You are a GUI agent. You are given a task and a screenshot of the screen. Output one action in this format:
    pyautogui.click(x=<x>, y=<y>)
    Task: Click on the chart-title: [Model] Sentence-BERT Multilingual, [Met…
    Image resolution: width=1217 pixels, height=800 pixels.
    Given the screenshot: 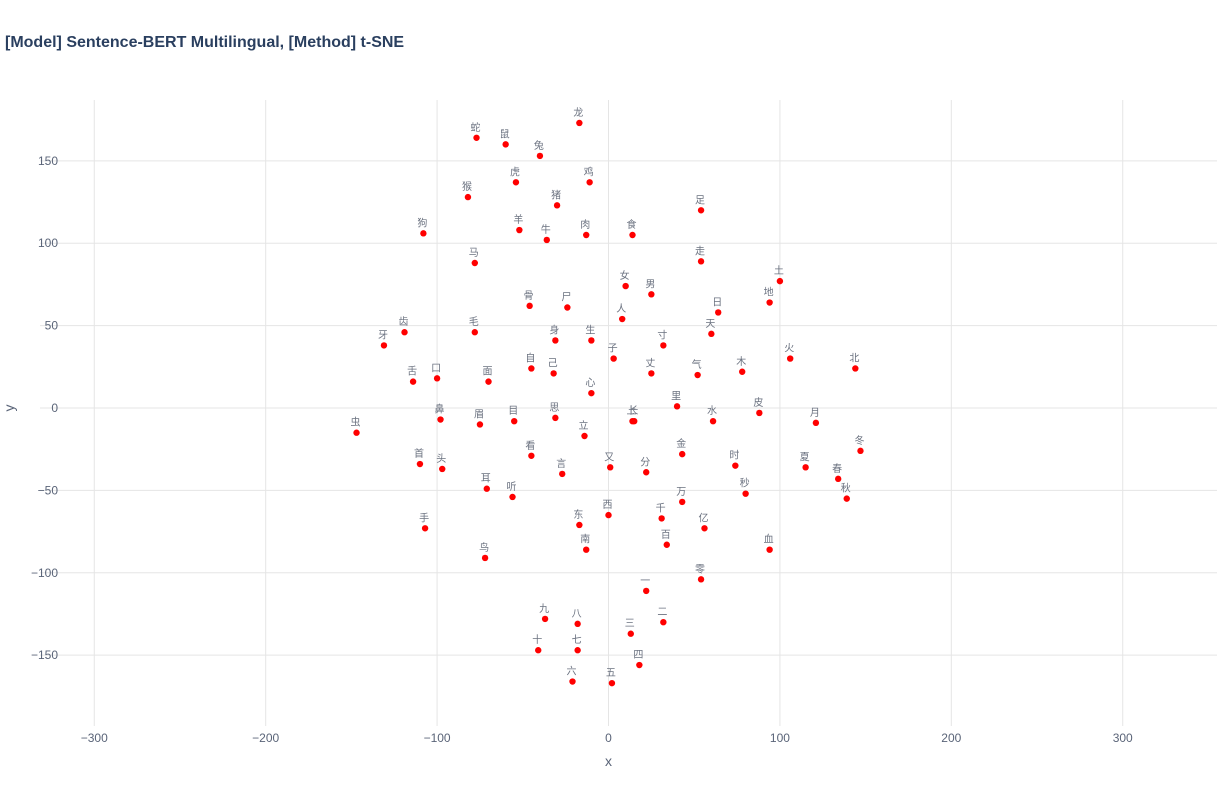 What is the action you would take?
    pyautogui.click(x=205, y=42)
    